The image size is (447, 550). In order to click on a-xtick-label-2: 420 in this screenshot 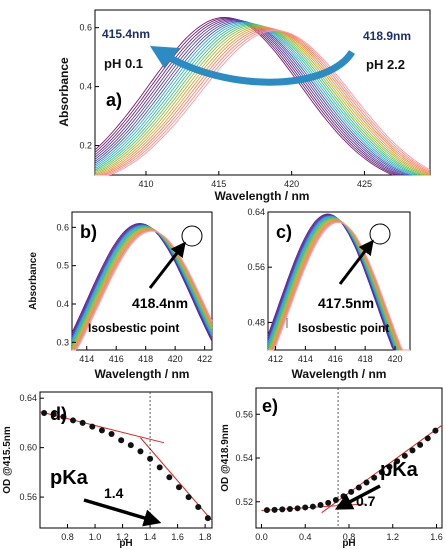, I will do `click(291, 184)`.